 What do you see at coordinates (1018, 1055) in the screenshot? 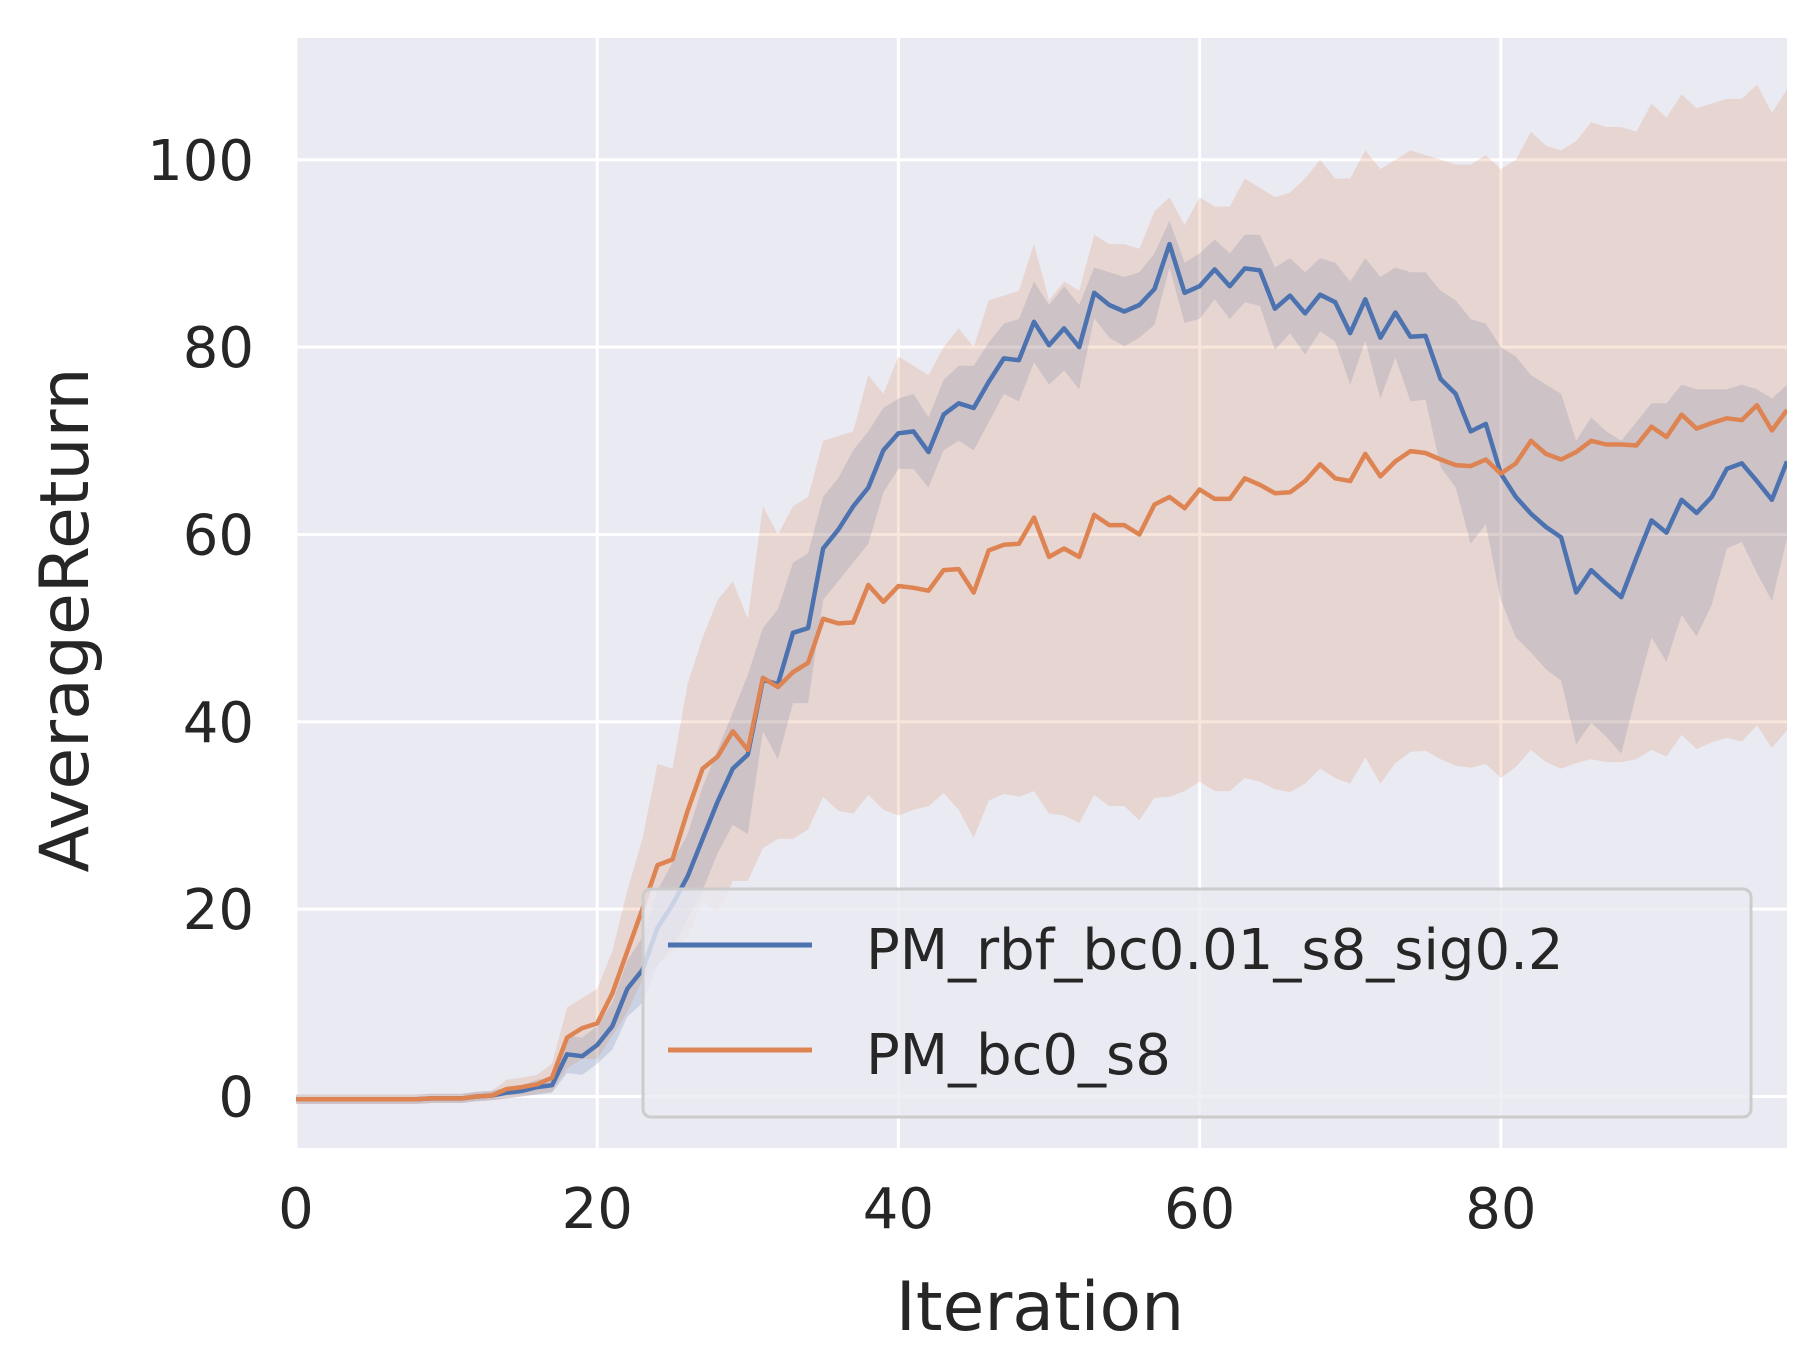
I see `legend-label-series-2: PM_bc0_s8` at bounding box center [1018, 1055].